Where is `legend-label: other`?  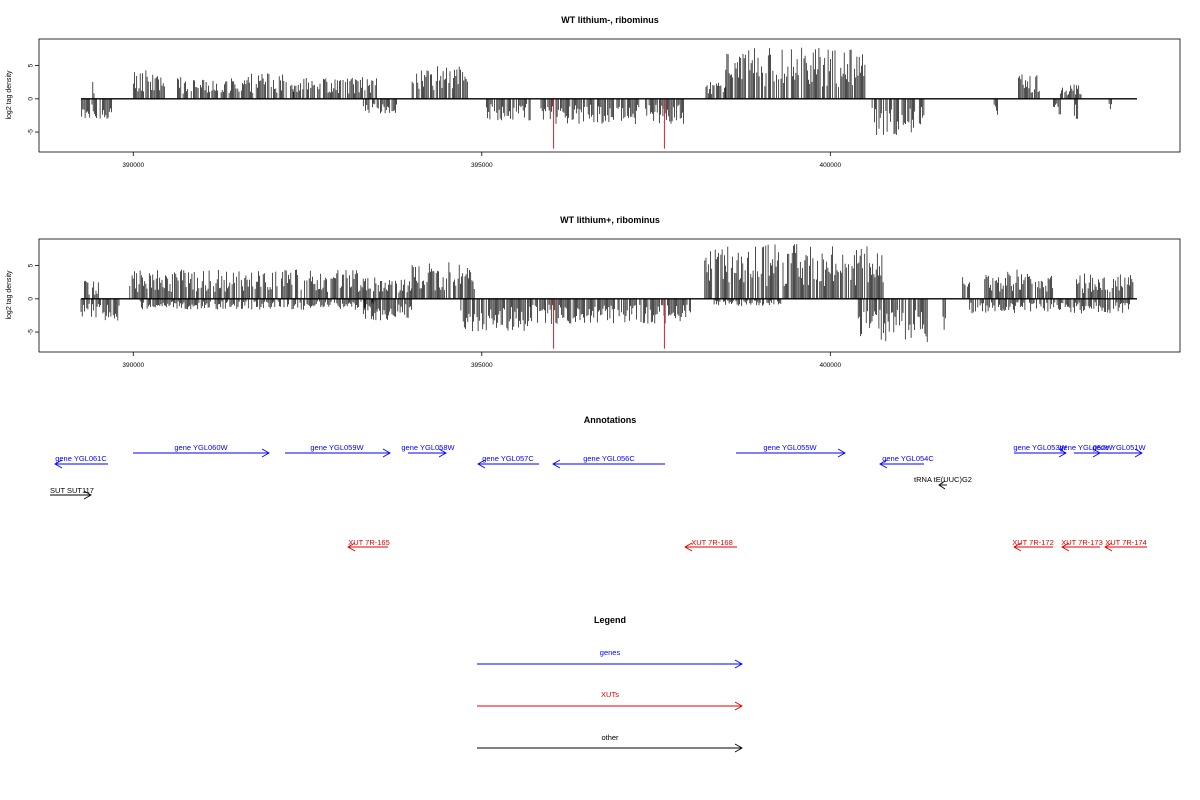 legend-label: other is located at coordinates (610, 737).